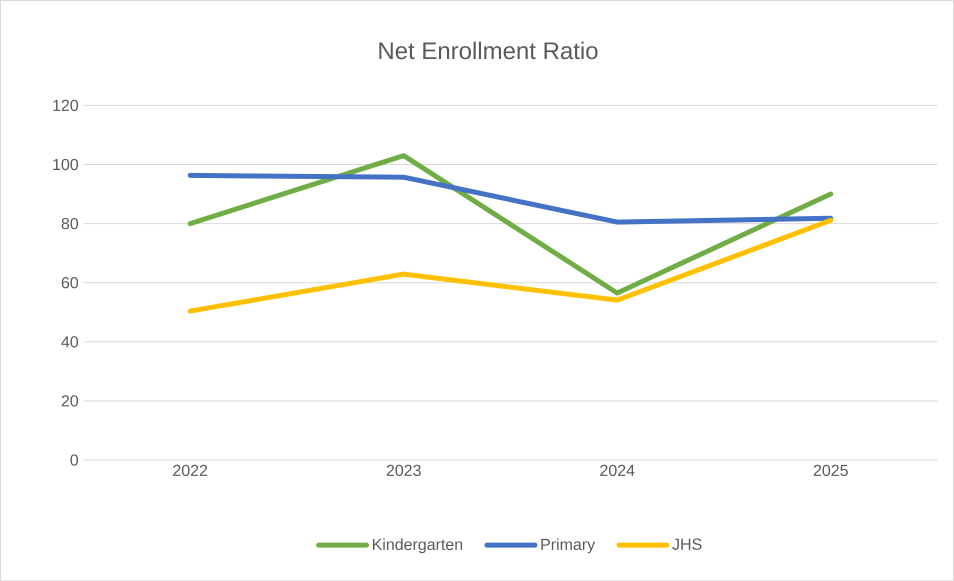 This screenshot has width=954, height=581. Describe the element at coordinates (687, 544) in the screenshot. I see `legend-label: JHS` at that location.